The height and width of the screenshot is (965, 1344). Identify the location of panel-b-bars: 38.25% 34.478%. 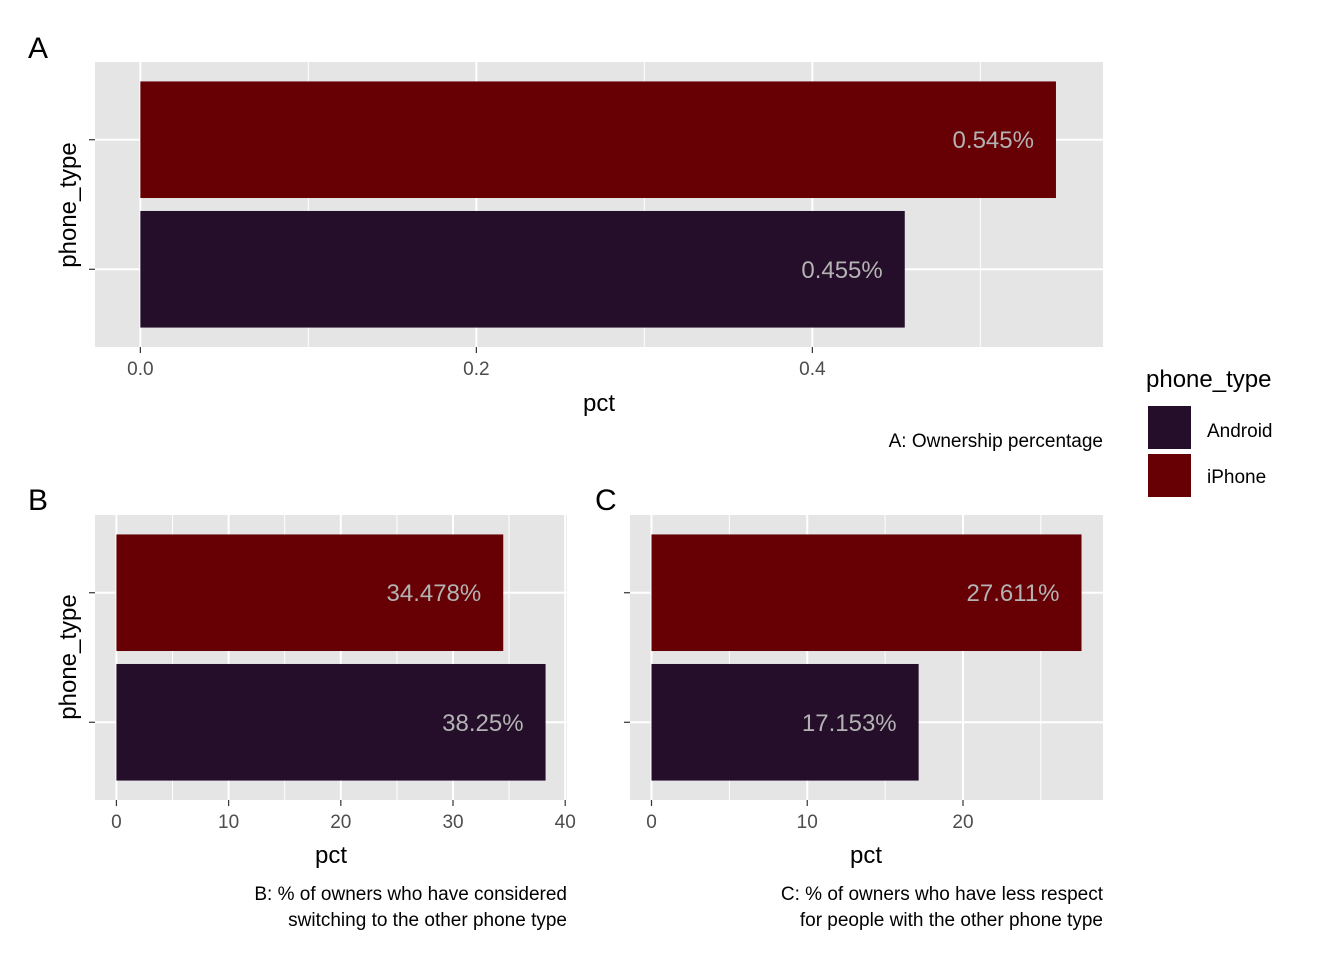
(331, 657).